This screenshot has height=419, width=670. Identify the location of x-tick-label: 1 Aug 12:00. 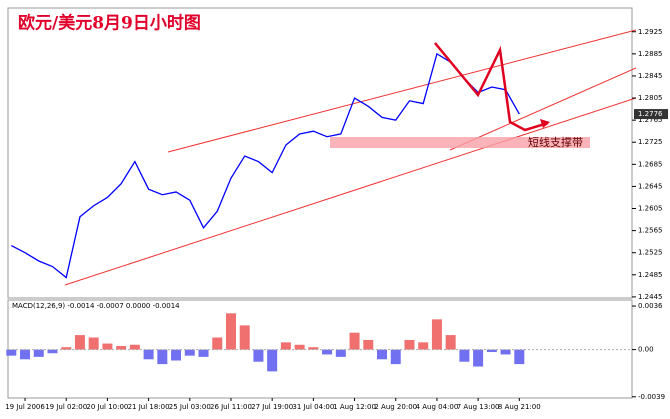
(354, 407).